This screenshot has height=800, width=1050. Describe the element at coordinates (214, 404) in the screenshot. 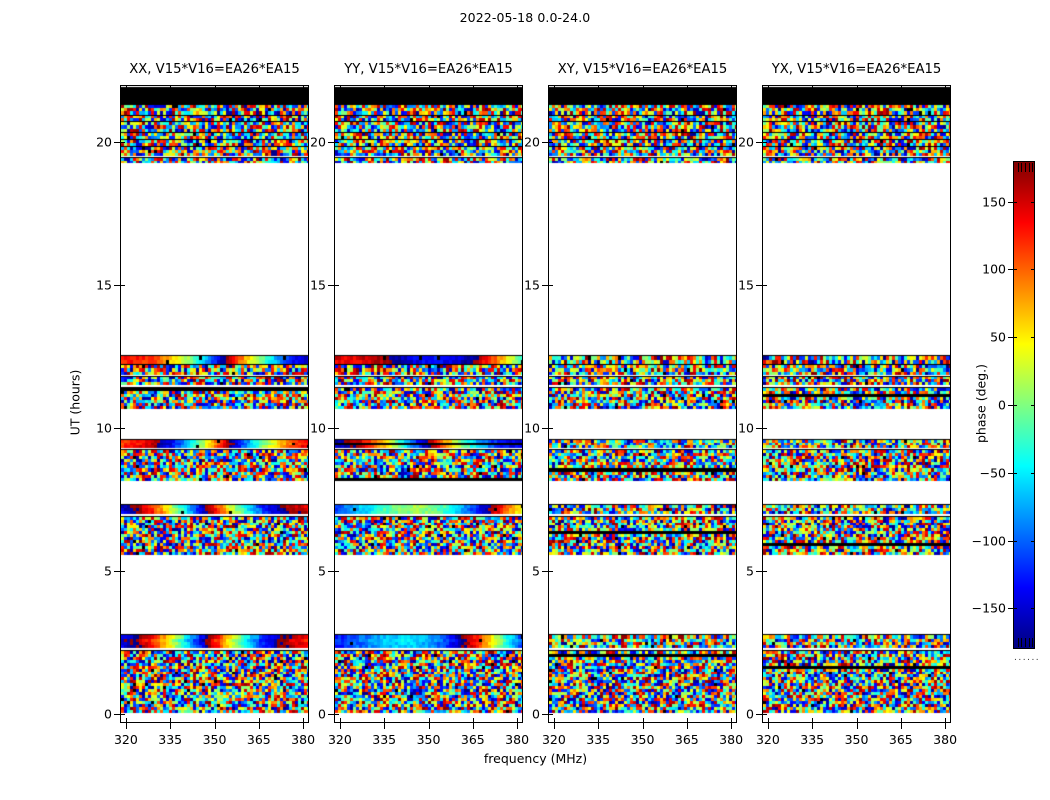

I see `panel-xx-axes` at that location.